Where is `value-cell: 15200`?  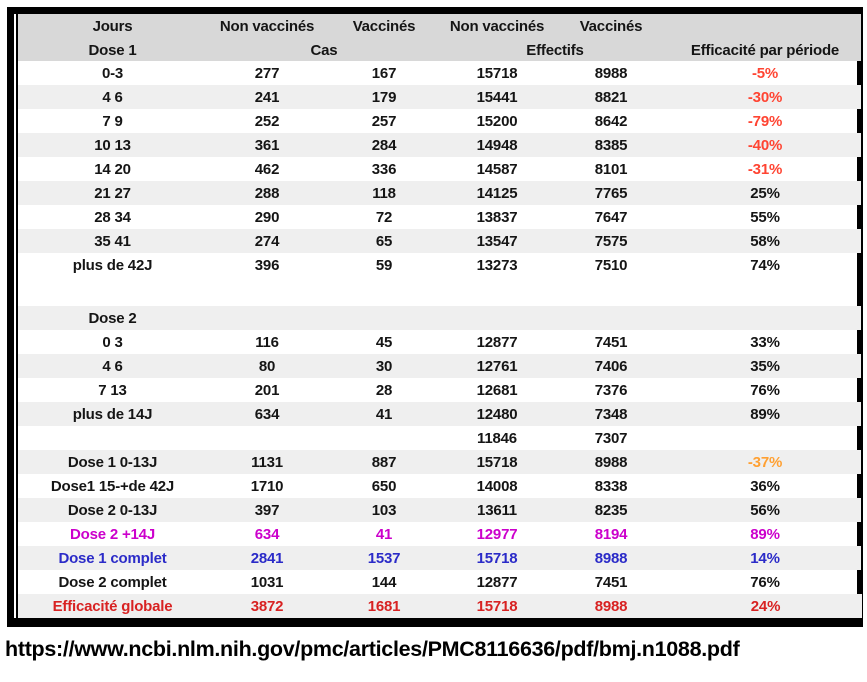 value-cell: 15200 is located at coordinates (497, 121).